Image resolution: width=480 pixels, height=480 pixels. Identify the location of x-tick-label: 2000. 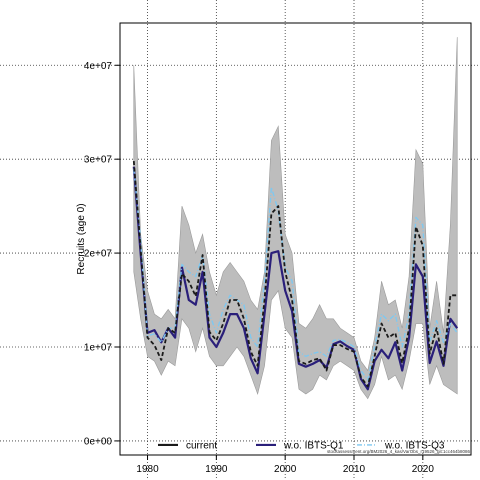
(285, 469).